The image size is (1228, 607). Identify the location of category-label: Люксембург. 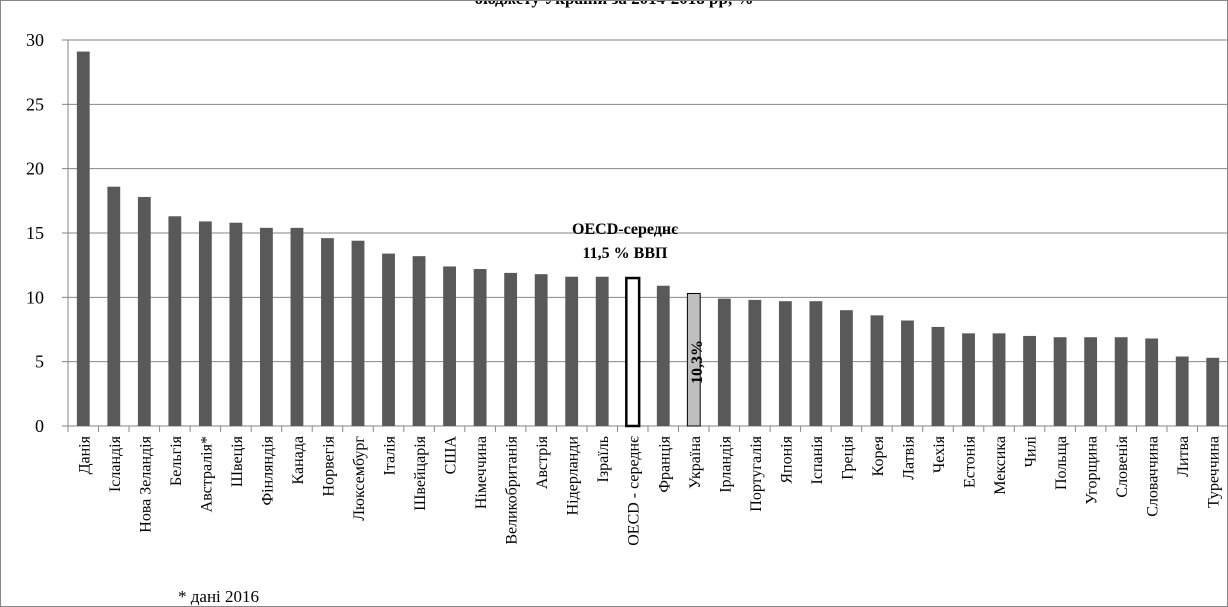
(359, 478).